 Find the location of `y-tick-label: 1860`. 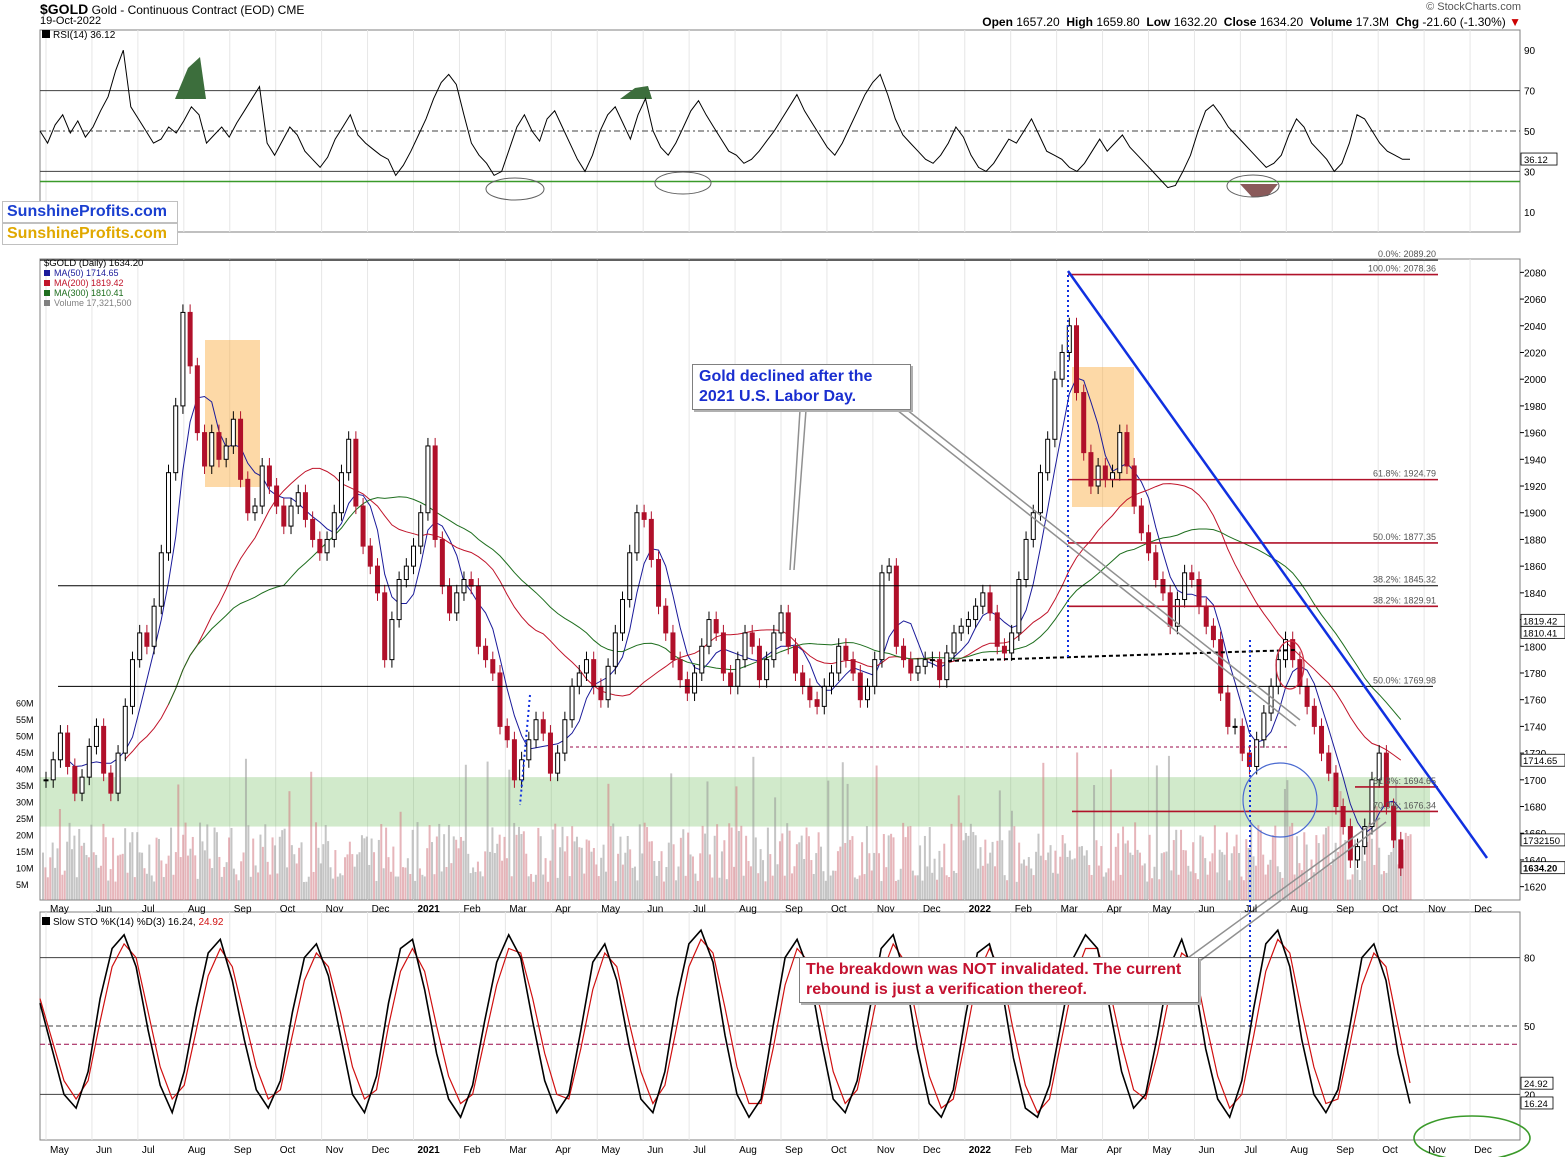

y-tick-label: 1860 is located at coordinates (1535, 567).